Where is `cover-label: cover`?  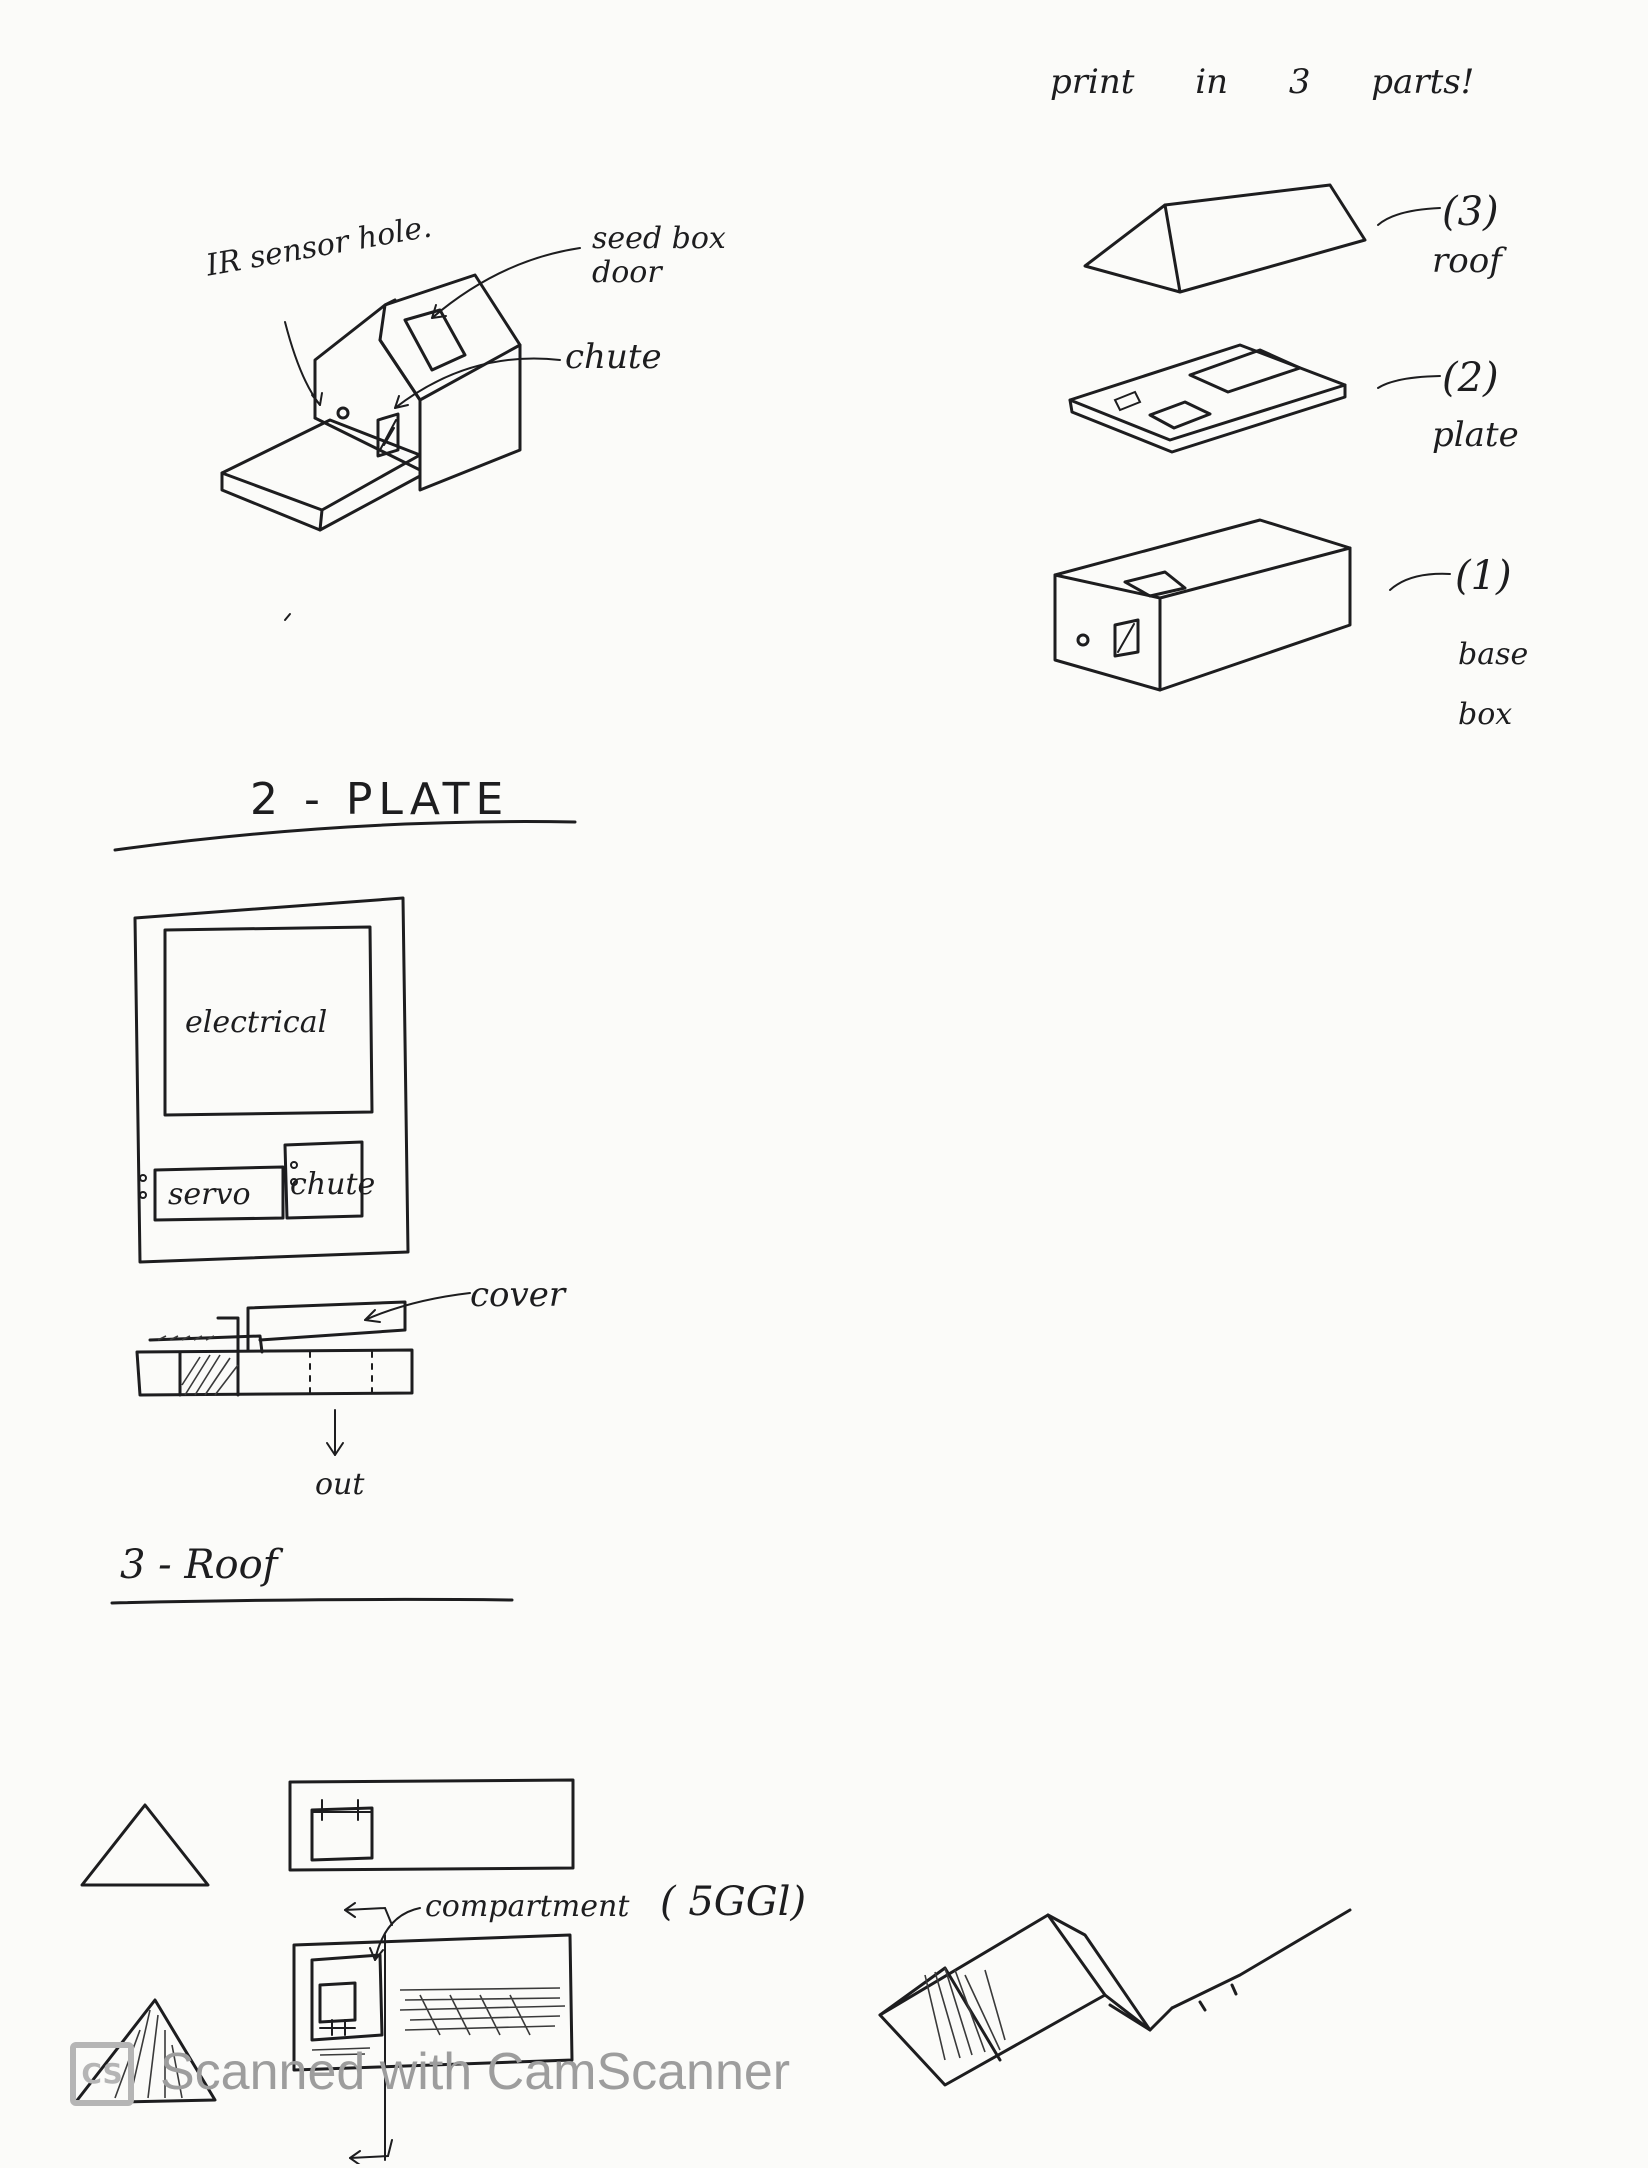 cover-label: cover is located at coordinates (518, 1295).